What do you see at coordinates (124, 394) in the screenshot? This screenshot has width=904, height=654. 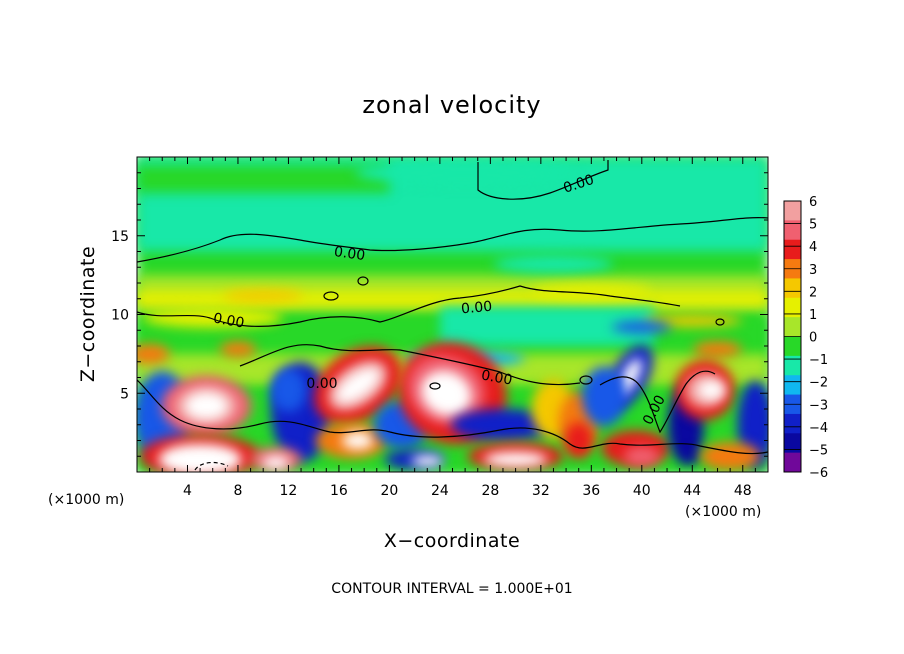 I see `y-tick-label: 5` at bounding box center [124, 394].